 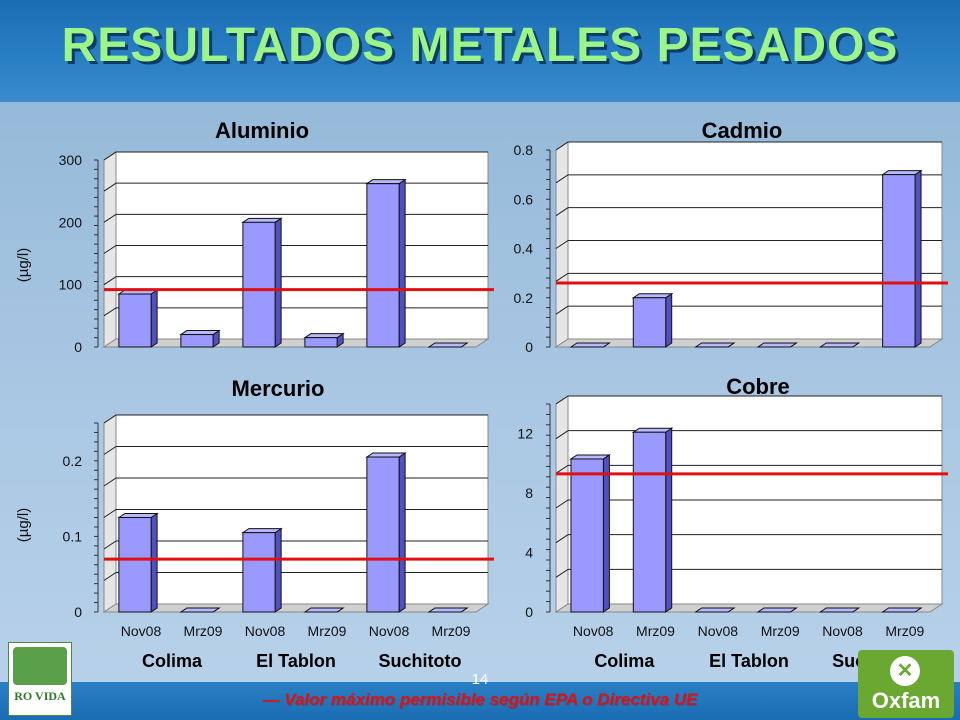 What do you see at coordinates (524, 199) in the screenshot?
I see `y-tick-label: 0.6` at bounding box center [524, 199].